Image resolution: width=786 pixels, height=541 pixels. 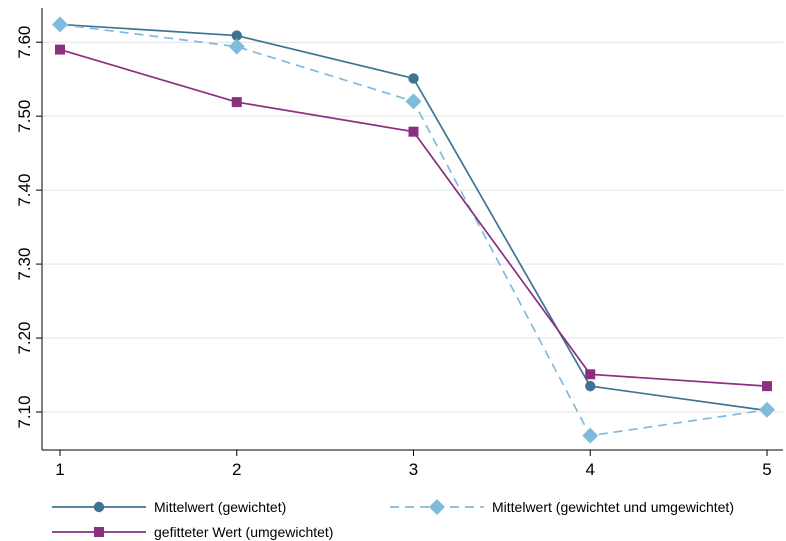 What do you see at coordinates (413, 469) in the screenshot?
I see `x-tick-label: 3` at bounding box center [413, 469].